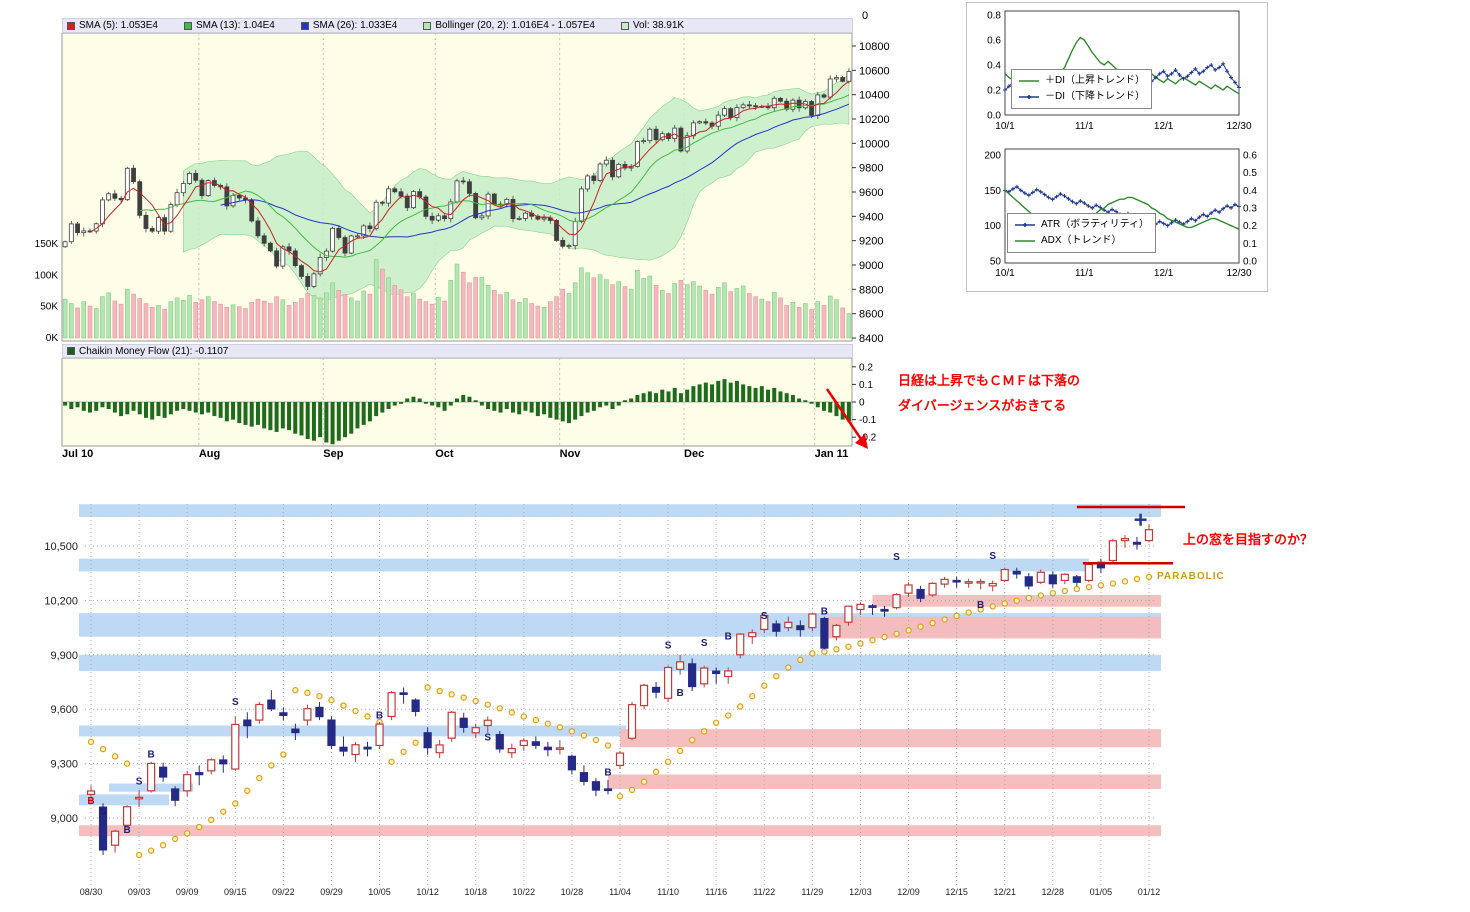 This screenshot has height=912, width=1470. What do you see at coordinates (71, 351) in the screenshot?
I see `cmf-legend-swatch` at bounding box center [71, 351].